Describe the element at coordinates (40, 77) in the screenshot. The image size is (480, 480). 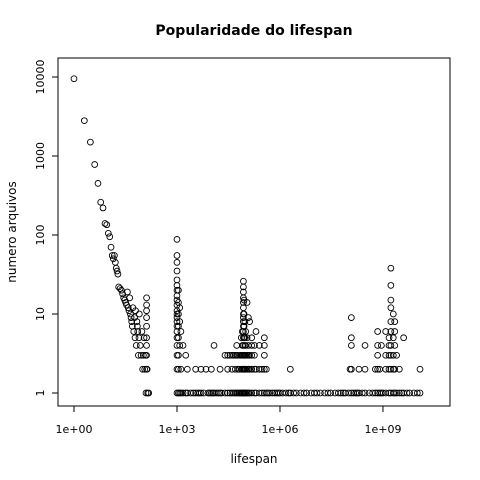
I see `y-tick-label: 10000` at that location.